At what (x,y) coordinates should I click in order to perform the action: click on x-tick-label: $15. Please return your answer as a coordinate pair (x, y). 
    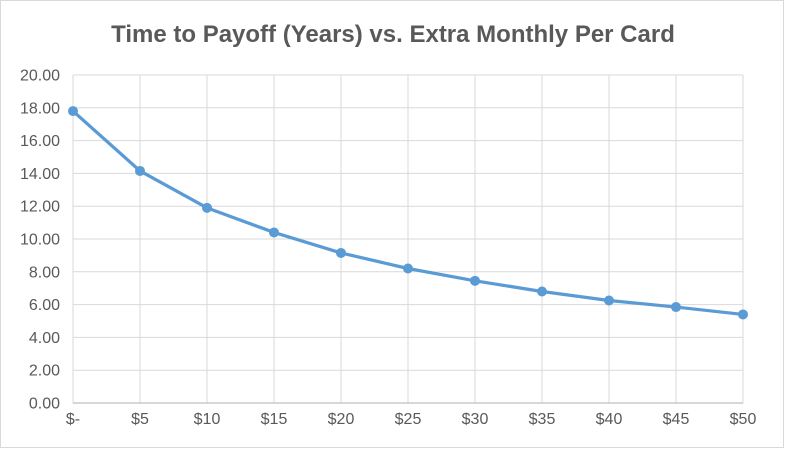
    Looking at the image, I should click on (274, 419).